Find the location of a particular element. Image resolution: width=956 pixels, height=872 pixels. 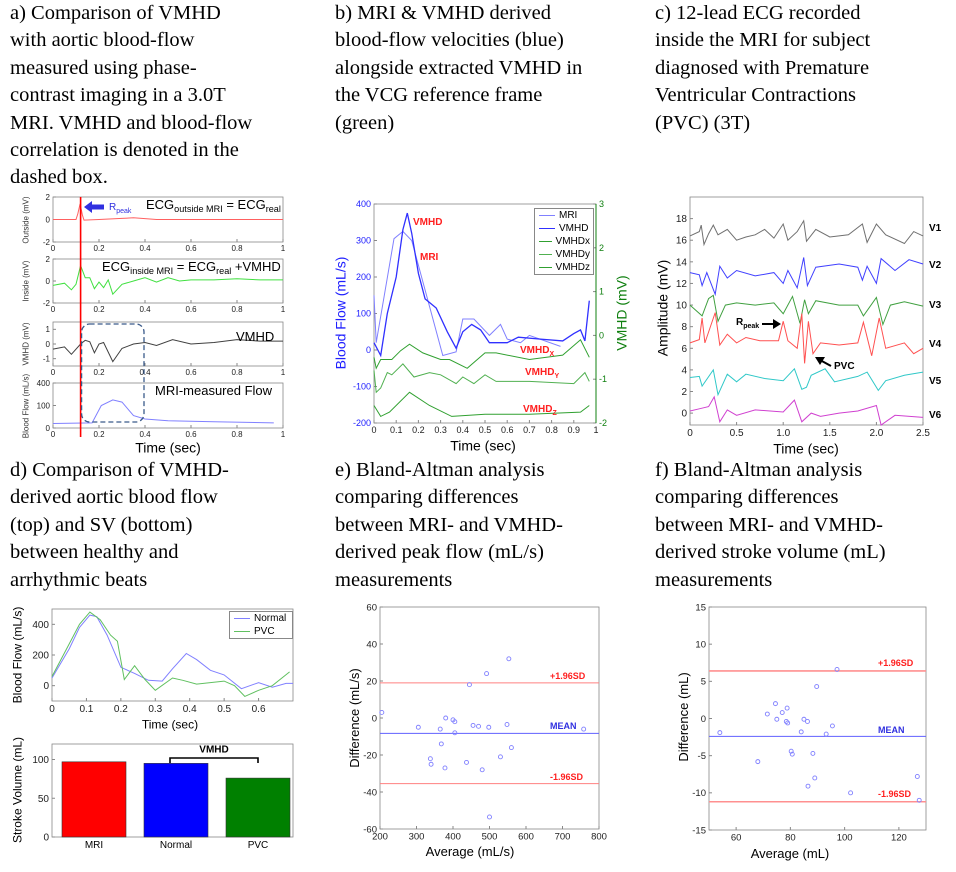

lead-label-v5: V5 is located at coordinates (935, 381).